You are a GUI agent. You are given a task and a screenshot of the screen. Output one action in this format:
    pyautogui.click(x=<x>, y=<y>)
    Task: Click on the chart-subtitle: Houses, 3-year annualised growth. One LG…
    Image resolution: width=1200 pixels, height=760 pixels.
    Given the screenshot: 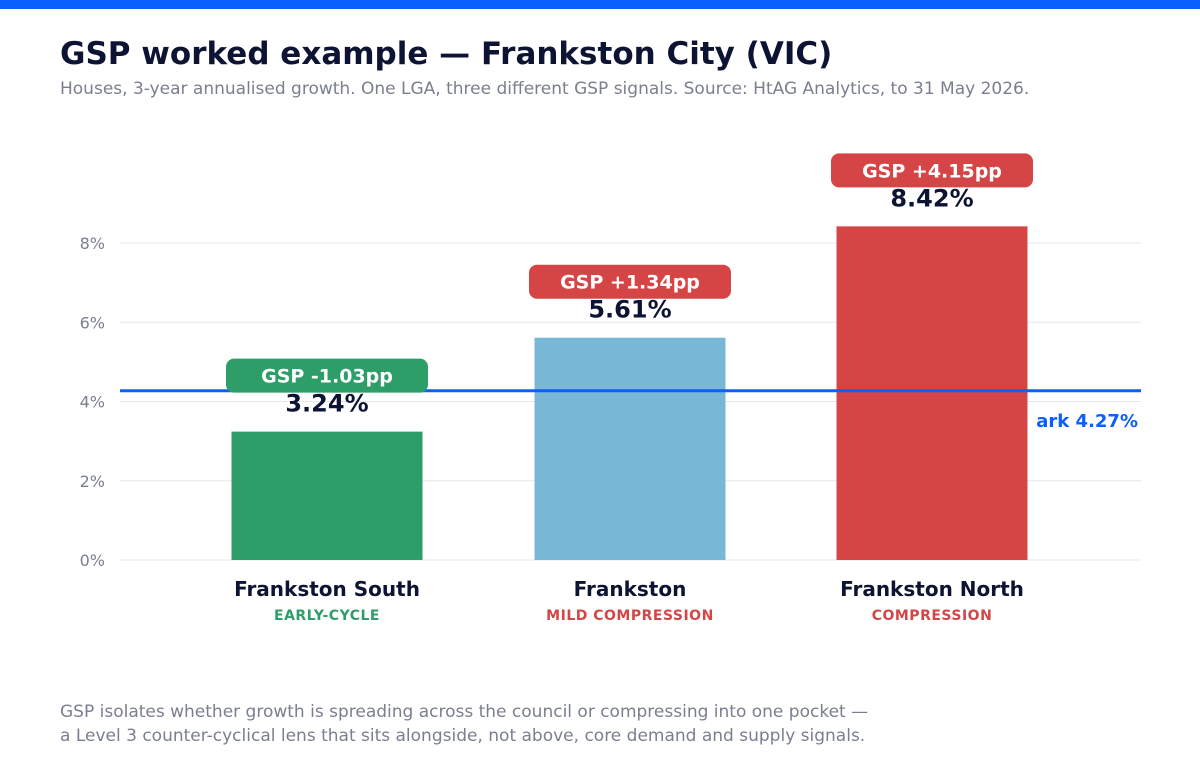 What is the action you would take?
    pyautogui.click(x=545, y=89)
    